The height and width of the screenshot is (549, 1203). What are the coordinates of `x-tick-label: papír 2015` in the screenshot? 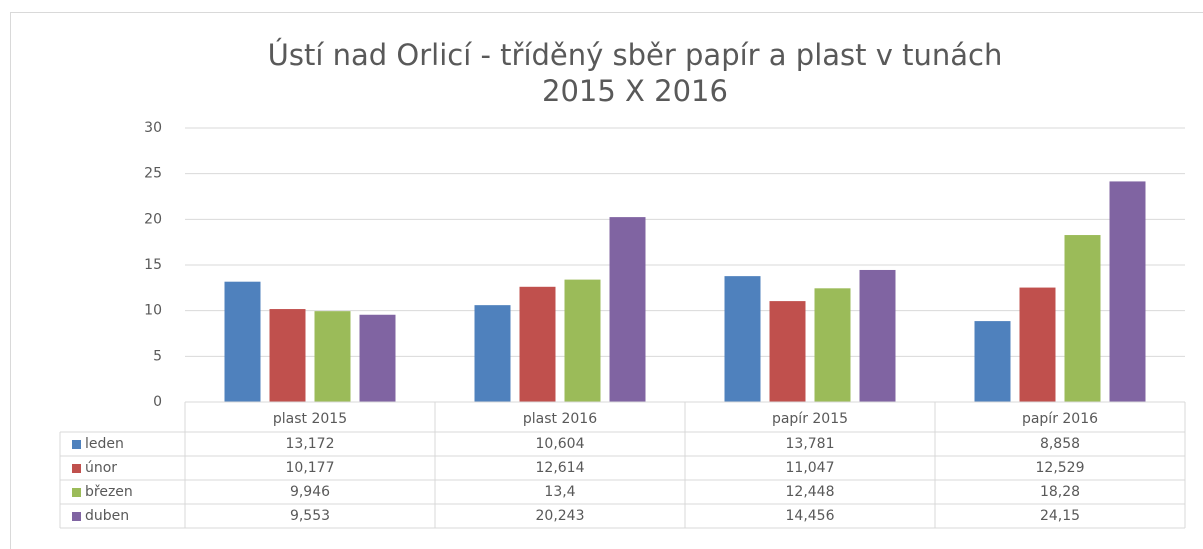 It's located at (810, 419).